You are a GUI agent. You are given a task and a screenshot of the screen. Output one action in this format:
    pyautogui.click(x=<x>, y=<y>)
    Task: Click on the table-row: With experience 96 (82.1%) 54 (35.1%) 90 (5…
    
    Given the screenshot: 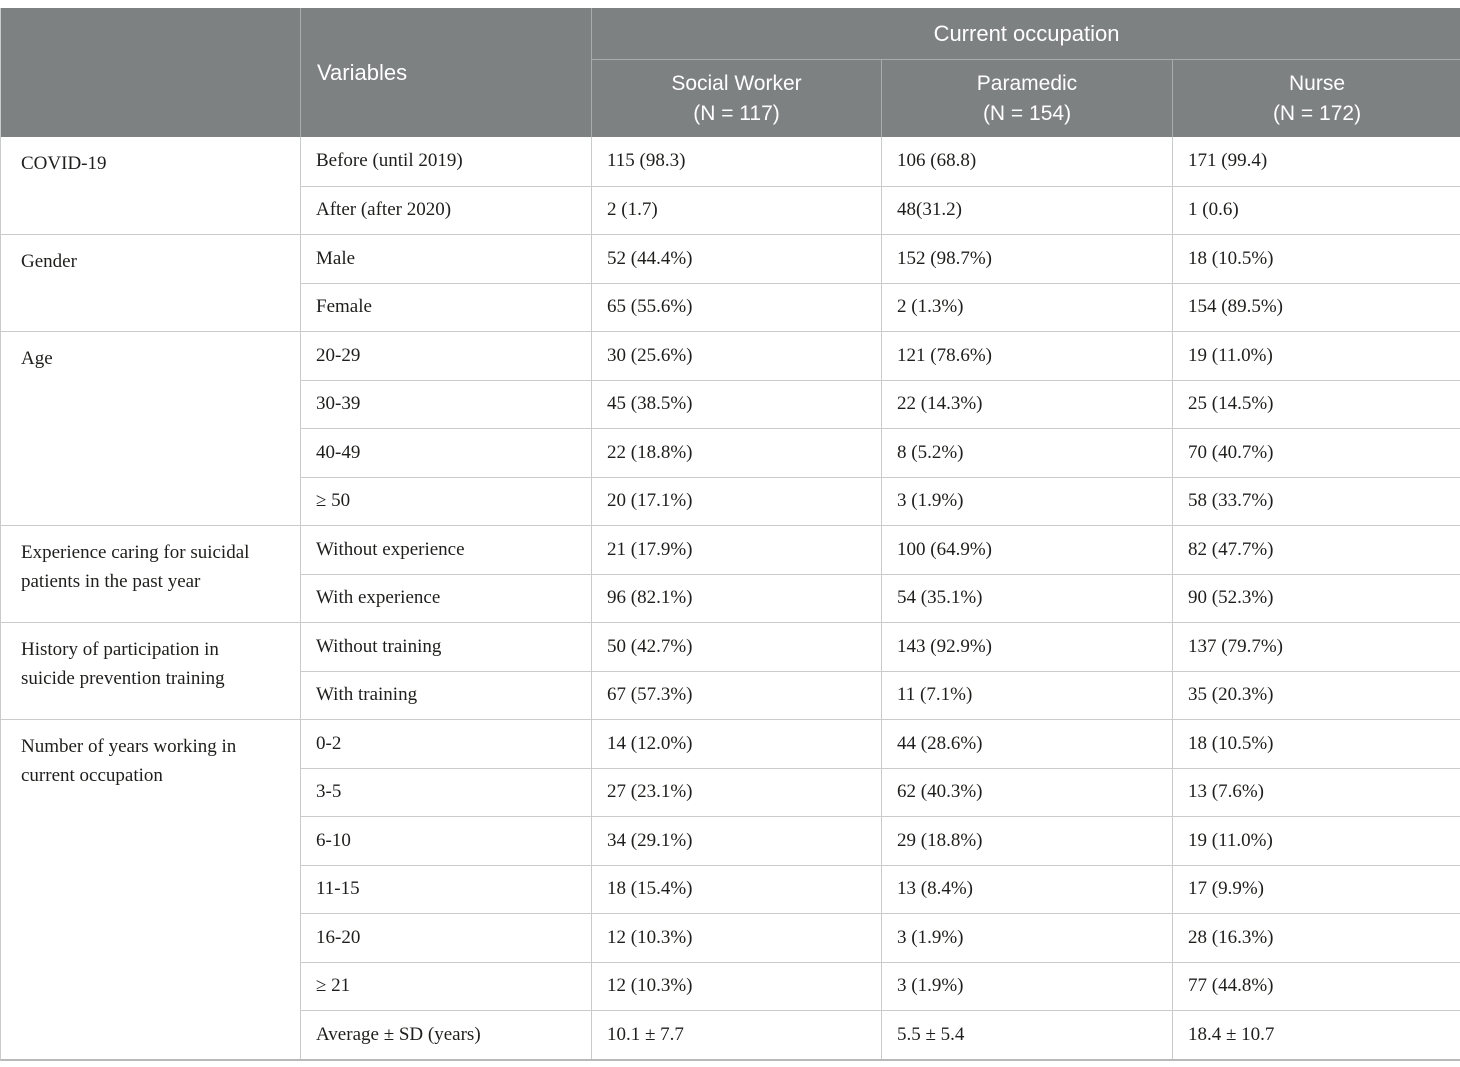 What is the action you would take?
    pyautogui.click(x=730, y=597)
    